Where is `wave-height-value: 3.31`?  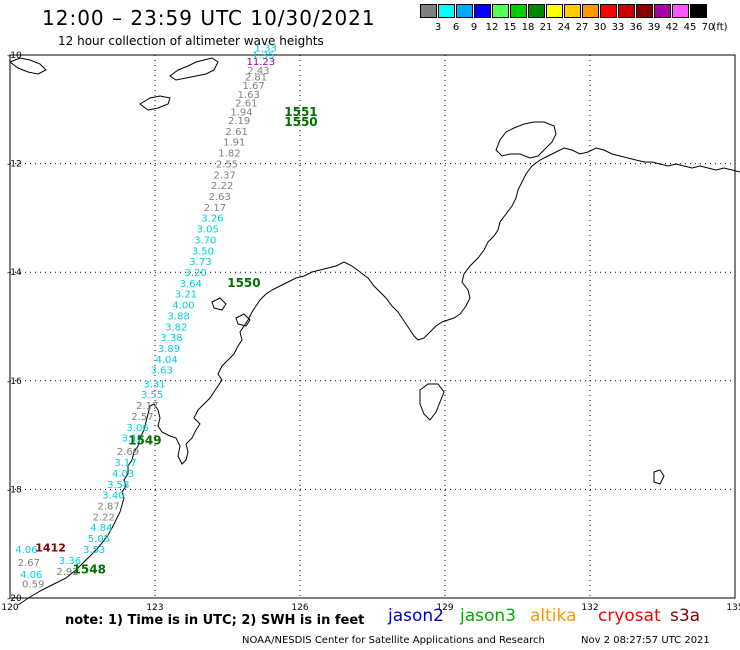 wave-height-value: 3.31 is located at coordinates (154, 384).